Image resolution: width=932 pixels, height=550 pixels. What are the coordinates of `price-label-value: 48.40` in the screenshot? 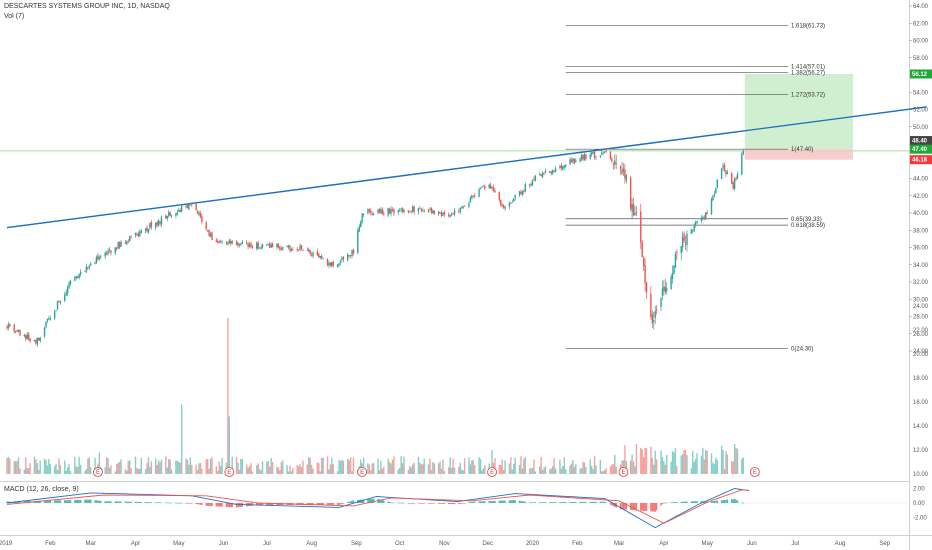 It's located at (920, 142).